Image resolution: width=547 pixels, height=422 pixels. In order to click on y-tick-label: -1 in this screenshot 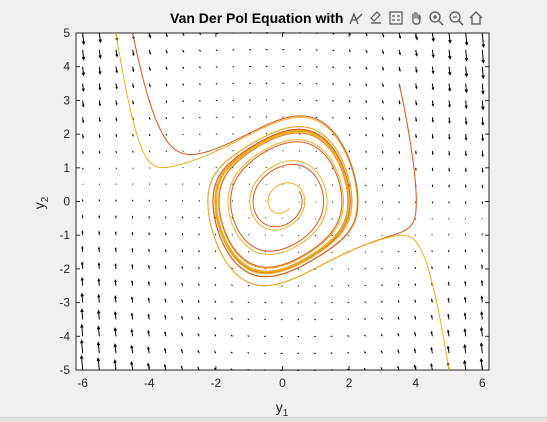, I will do `click(64, 235)`.